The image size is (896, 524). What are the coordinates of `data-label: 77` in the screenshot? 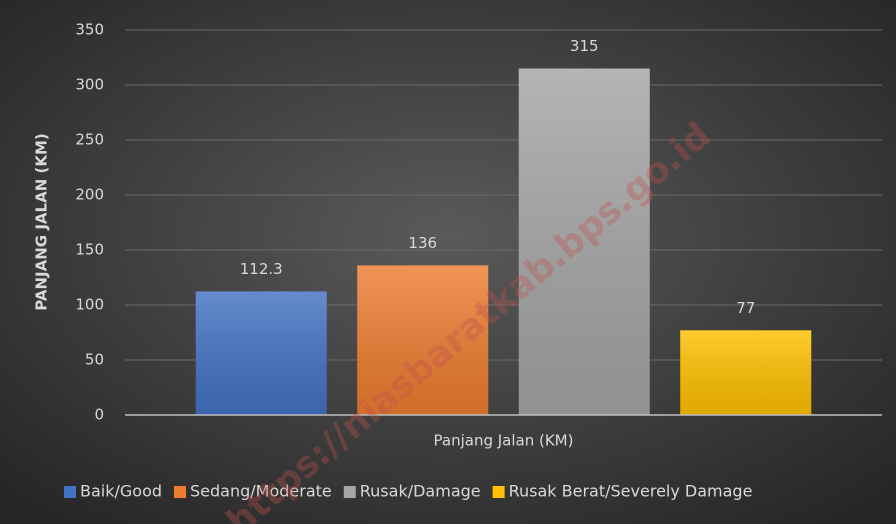 It's located at (745, 308).